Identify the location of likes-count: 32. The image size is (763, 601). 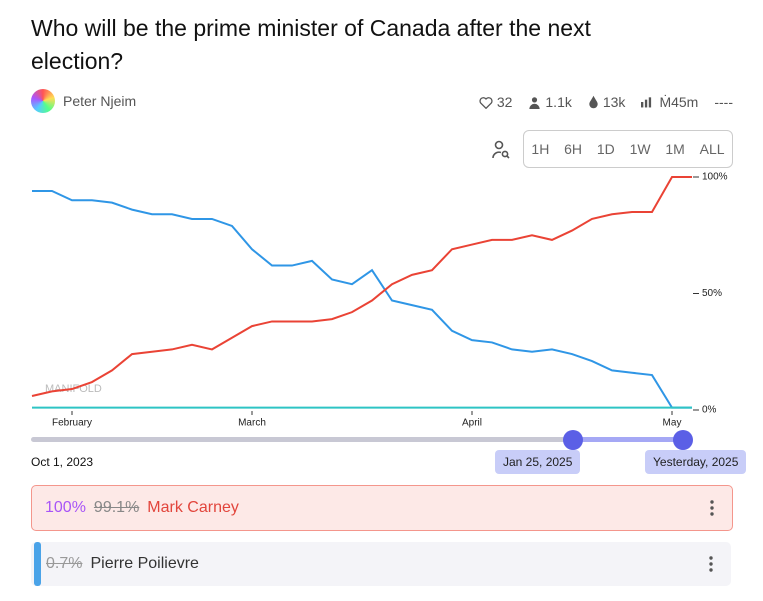
(504, 102).